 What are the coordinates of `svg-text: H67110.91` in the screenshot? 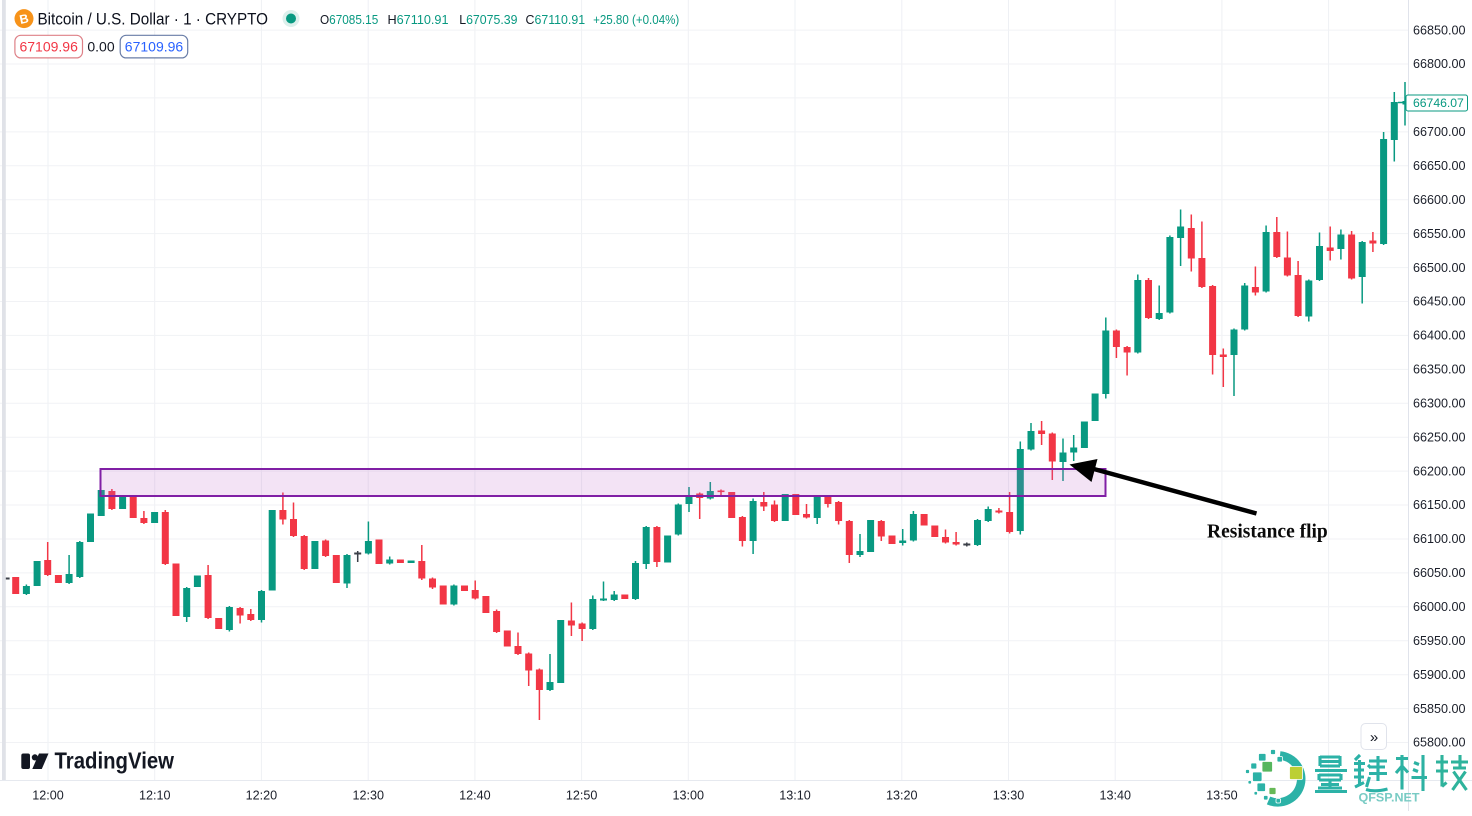 It's located at (418, 20).